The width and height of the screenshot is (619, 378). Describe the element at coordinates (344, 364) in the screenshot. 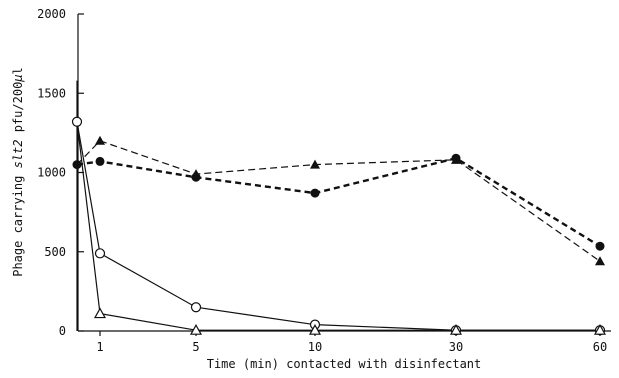

I see `x-axis-title: Time (min) contacted with disinfectant` at that location.